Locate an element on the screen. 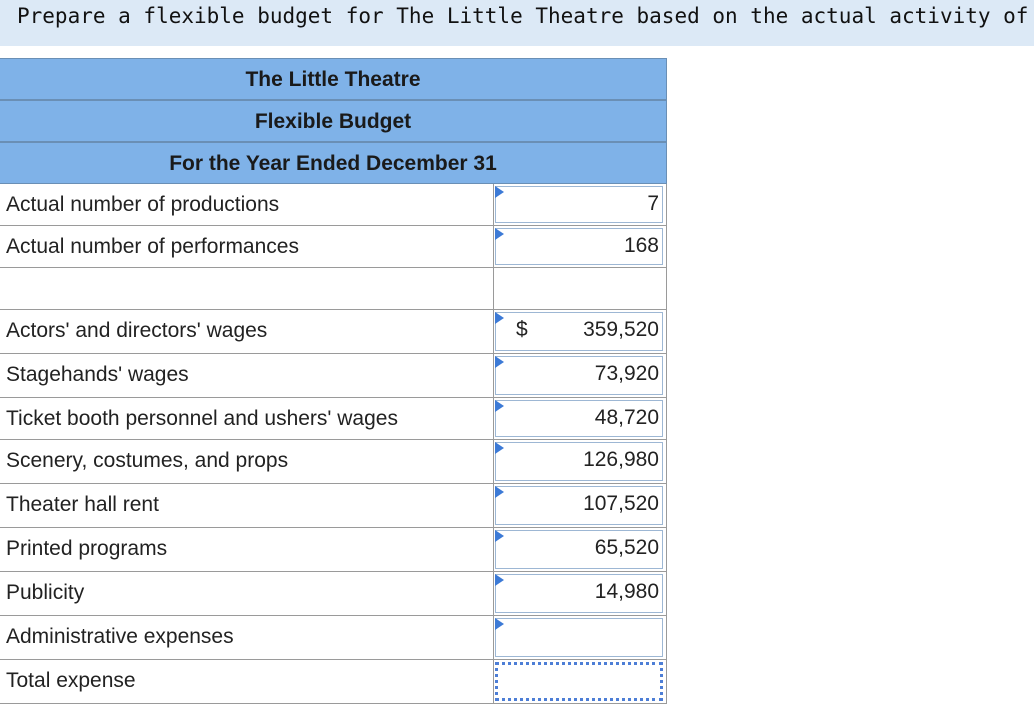  row-label: Publicity is located at coordinates (45, 592).